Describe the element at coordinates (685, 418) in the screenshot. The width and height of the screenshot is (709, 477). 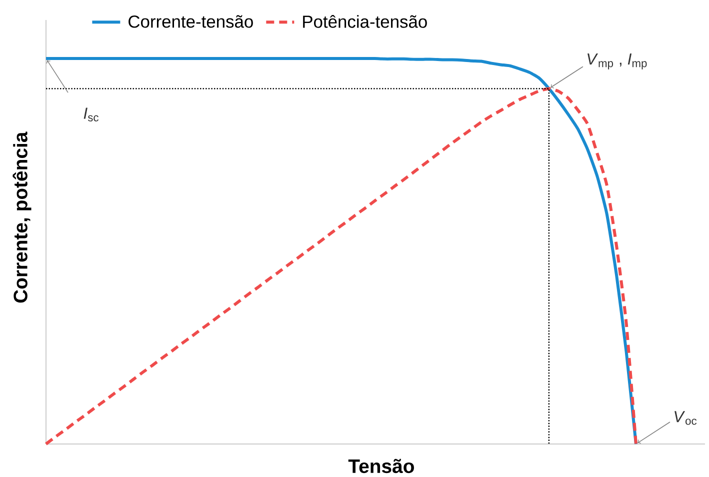
I see `text: V$_{oc}$` at that location.